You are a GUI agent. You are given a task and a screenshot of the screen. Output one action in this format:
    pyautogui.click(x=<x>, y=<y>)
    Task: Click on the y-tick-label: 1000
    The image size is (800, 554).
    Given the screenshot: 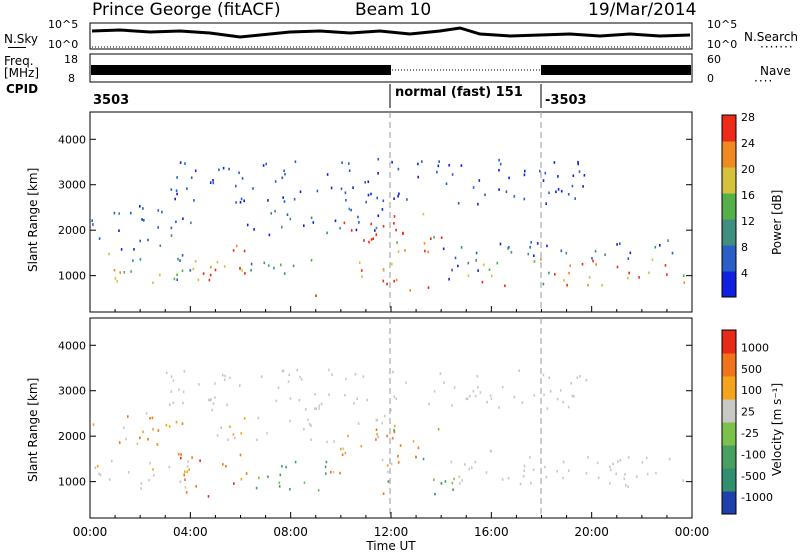 What is the action you would take?
    pyautogui.click(x=72, y=482)
    